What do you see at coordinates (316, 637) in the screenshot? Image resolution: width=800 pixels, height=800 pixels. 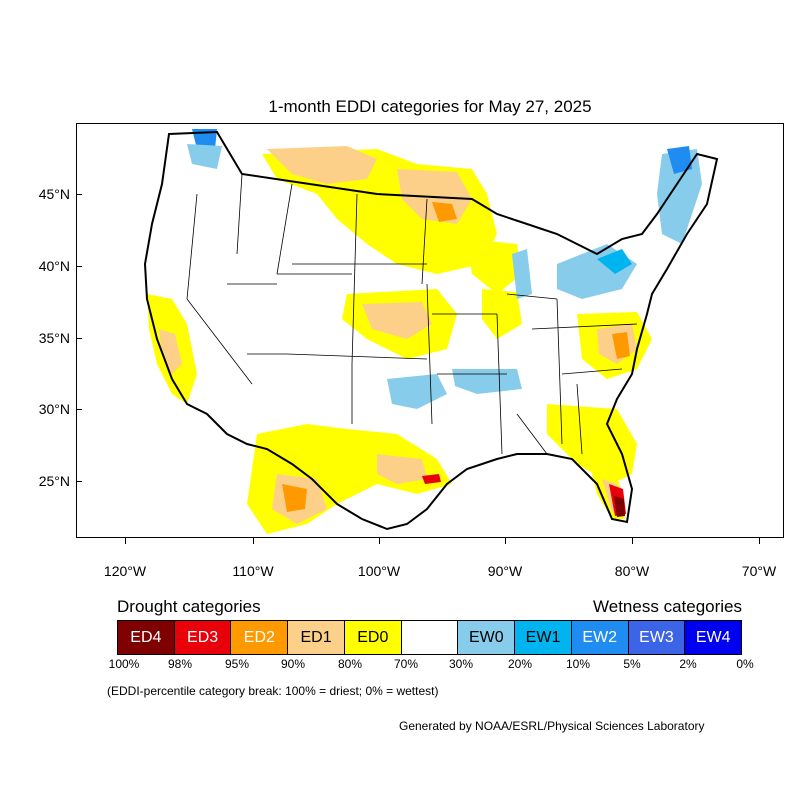 I see `legend-cell-ed1: ED1` at bounding box center [316, 637].